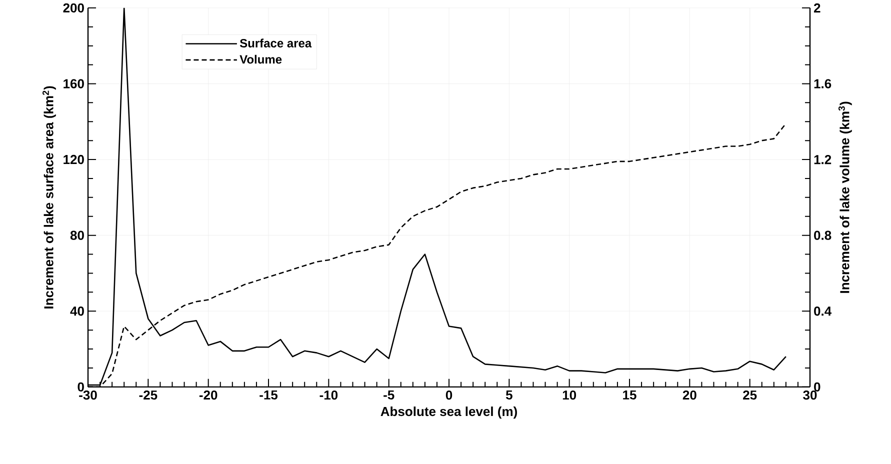 The image size is (891, 464). Describe the element at coordinates (449, 395) in the screenshot. I see `x-tick-label: 0` at that location.